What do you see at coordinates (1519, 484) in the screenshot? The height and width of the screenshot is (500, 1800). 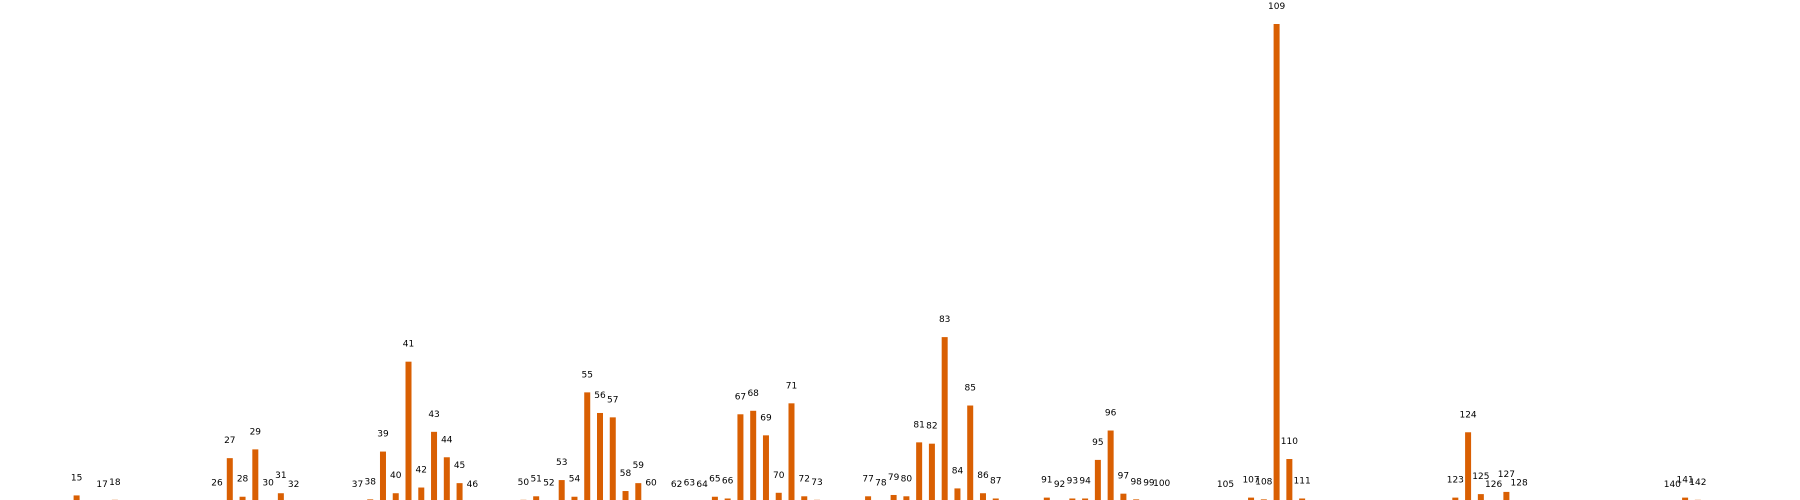 I see `bar-label-128: 128` at bounding box center [1519, 484].